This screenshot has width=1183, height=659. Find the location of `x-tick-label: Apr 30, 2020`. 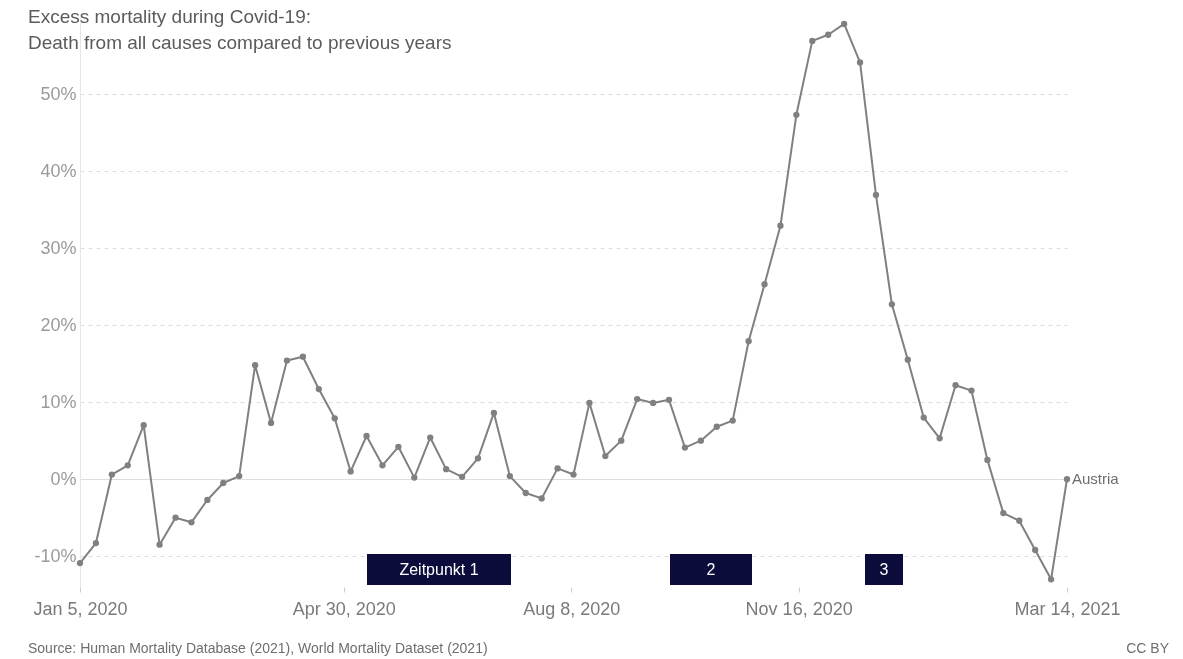

x-tick-label: Apr 30, 2020 is located at coordinates (344, 608).